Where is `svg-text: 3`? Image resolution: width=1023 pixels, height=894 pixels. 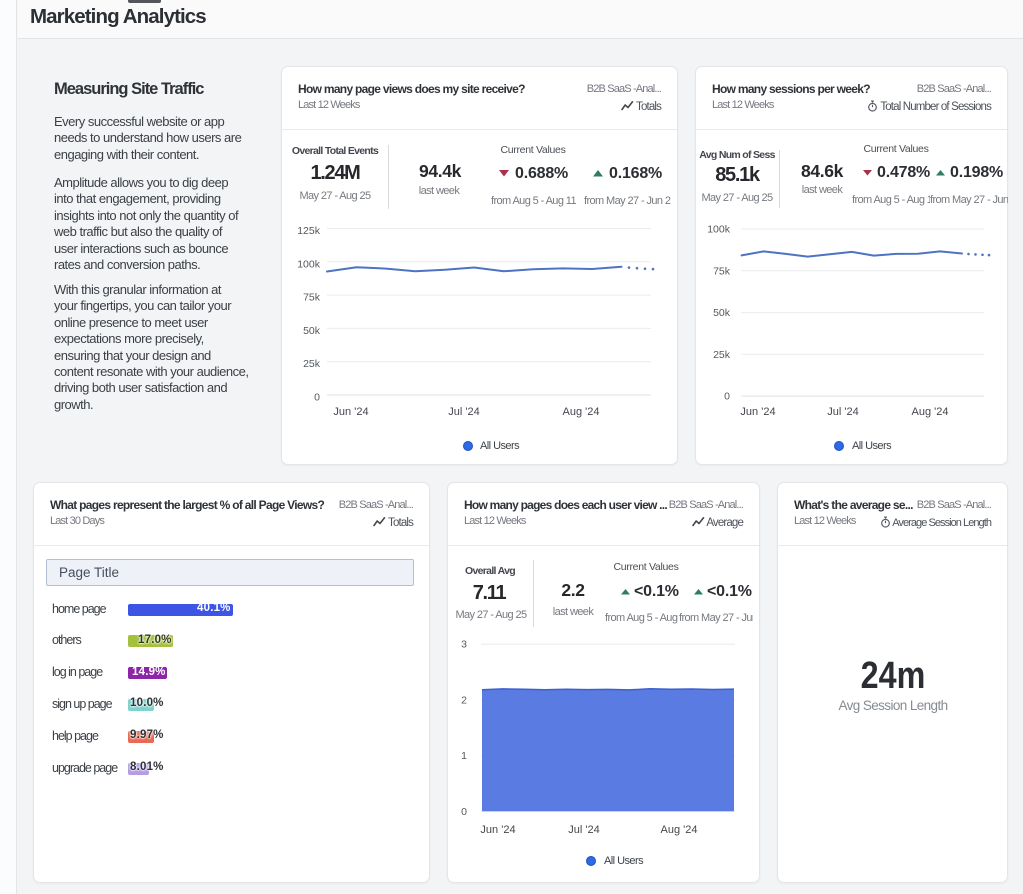 svg-text: 3 is located at coordinates (464, 645).